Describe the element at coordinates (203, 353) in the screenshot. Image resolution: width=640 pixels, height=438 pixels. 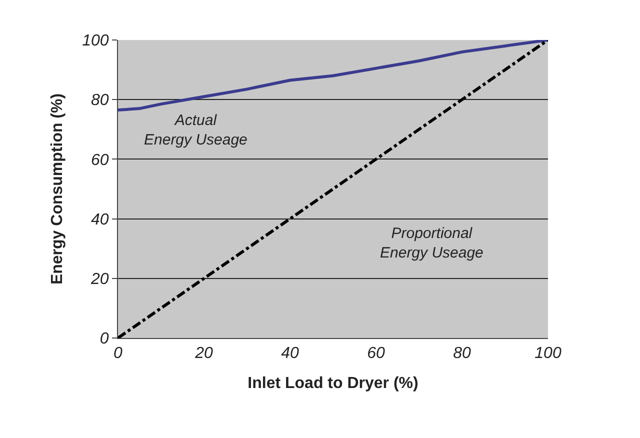
I see `x-tick-label: 20` at that location.